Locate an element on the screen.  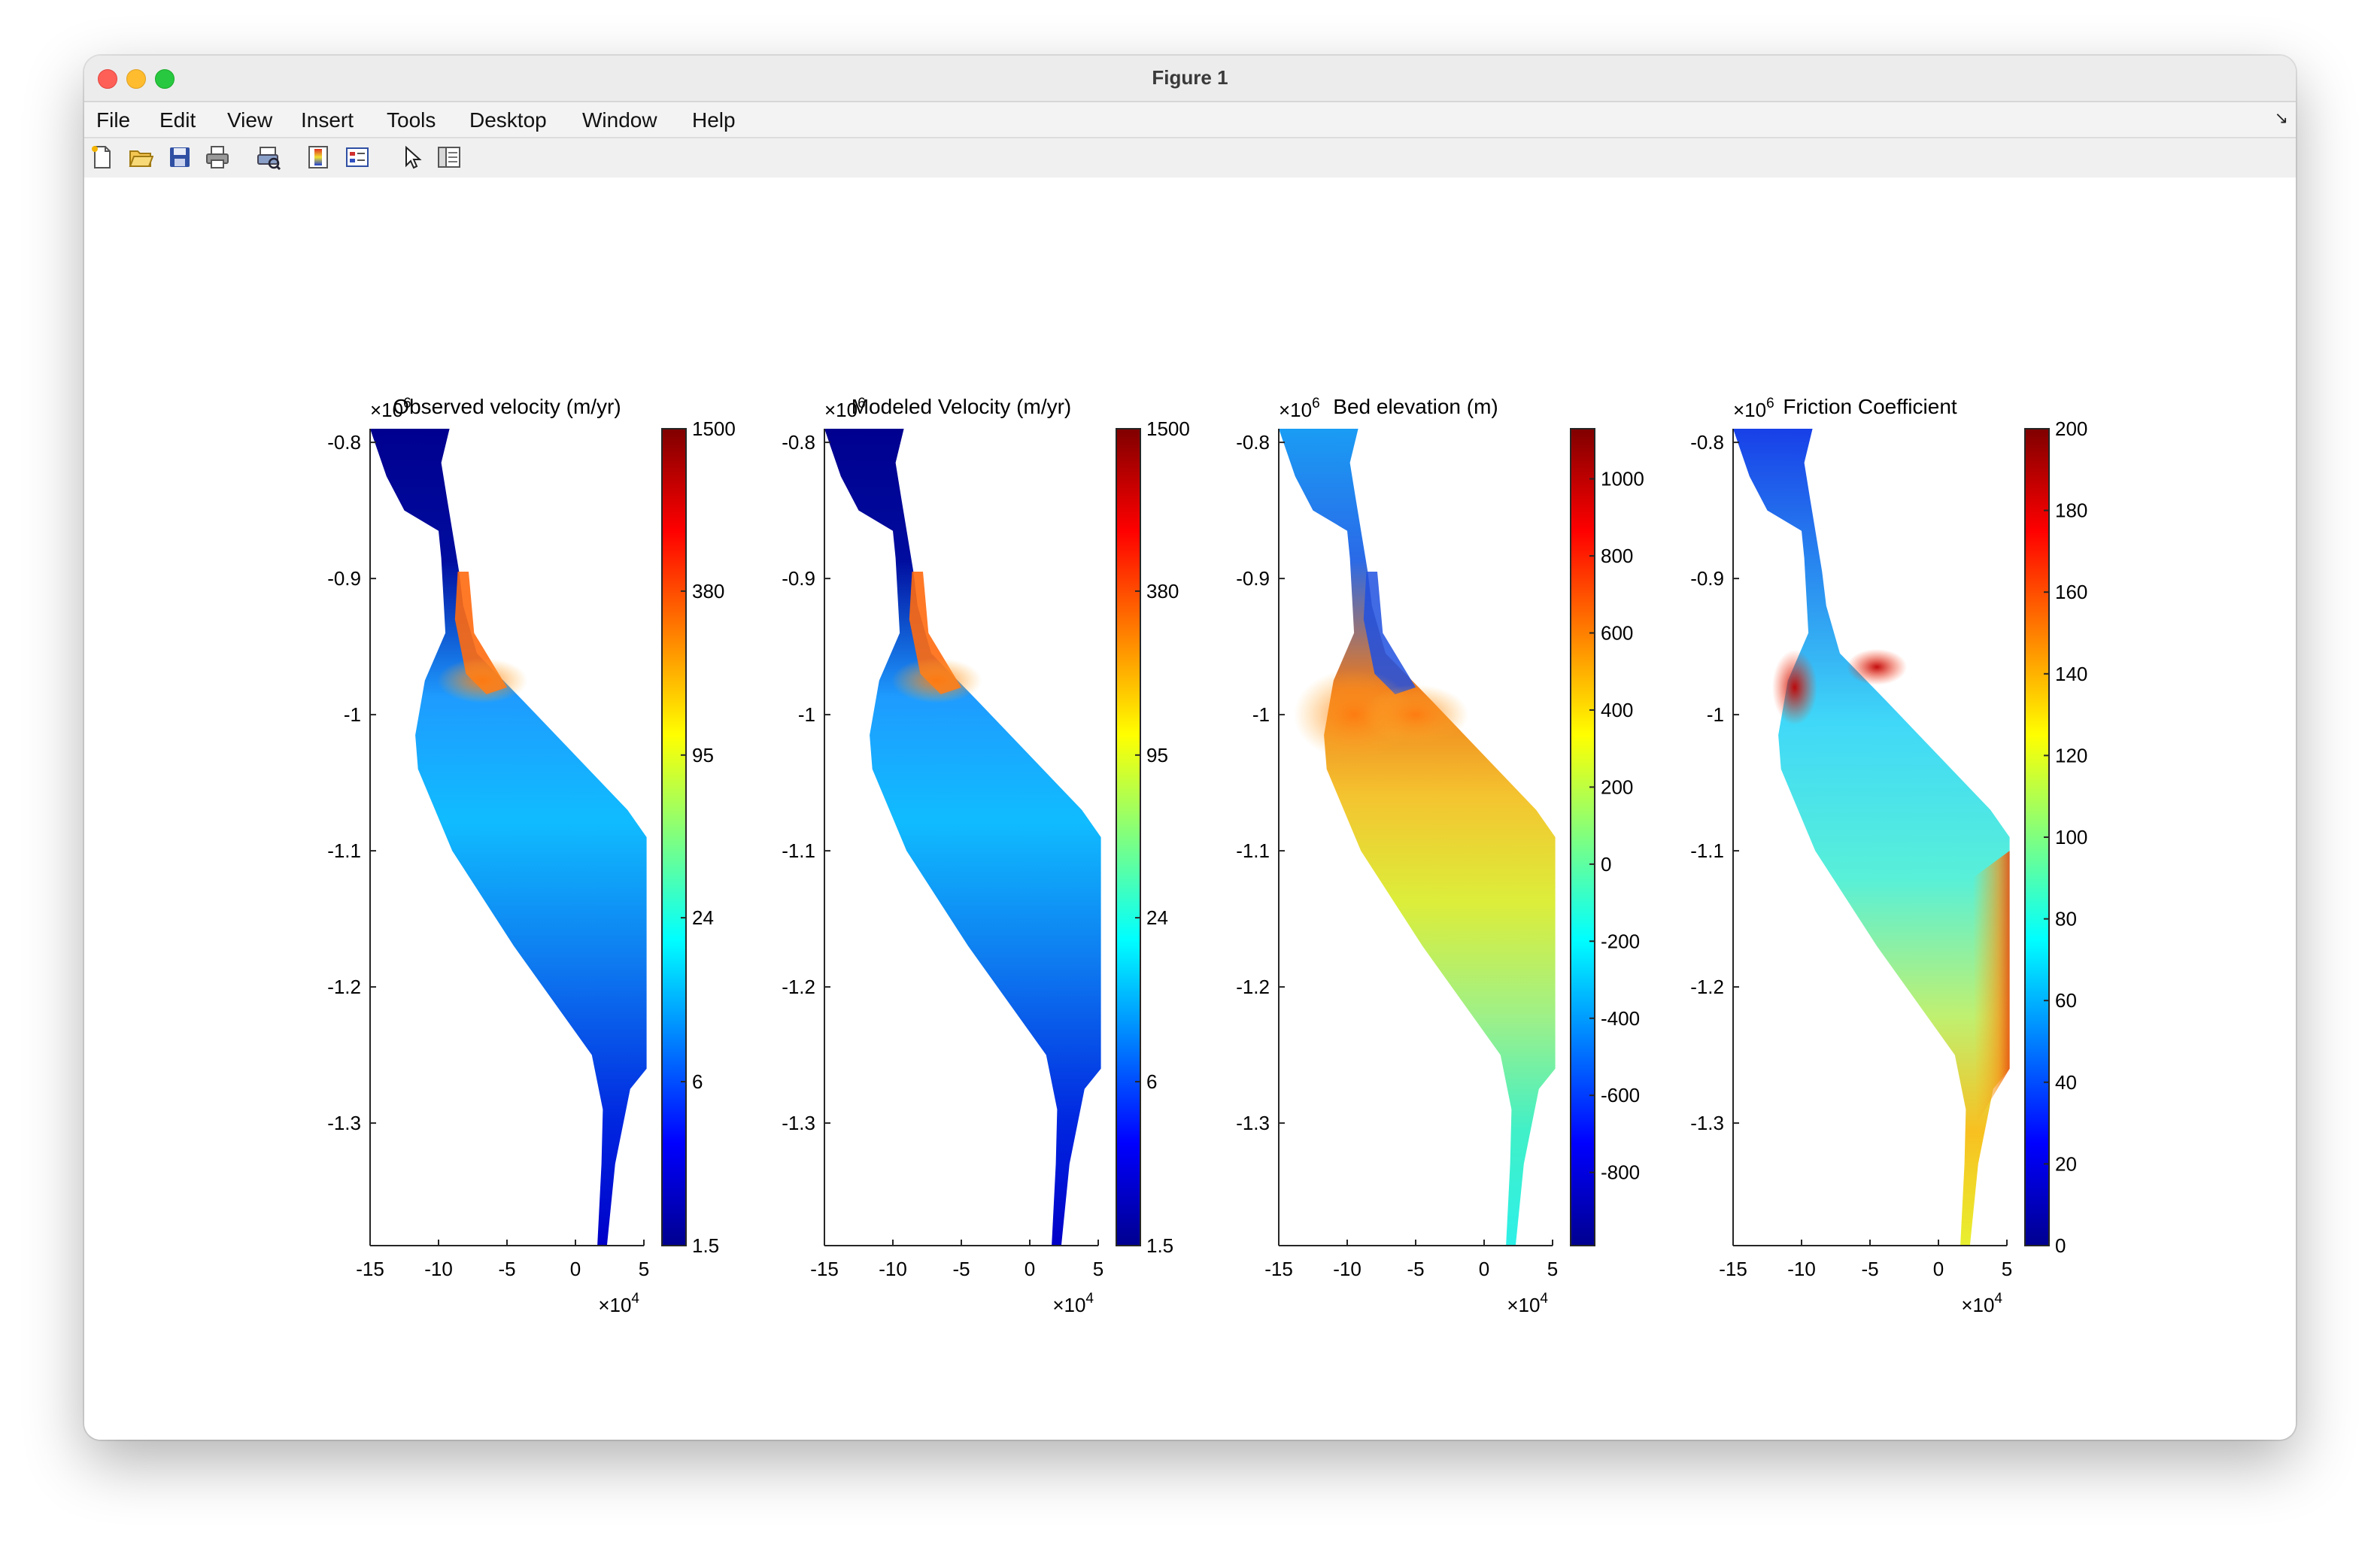
property-inspector-icon is located at coordinates (449, 157).